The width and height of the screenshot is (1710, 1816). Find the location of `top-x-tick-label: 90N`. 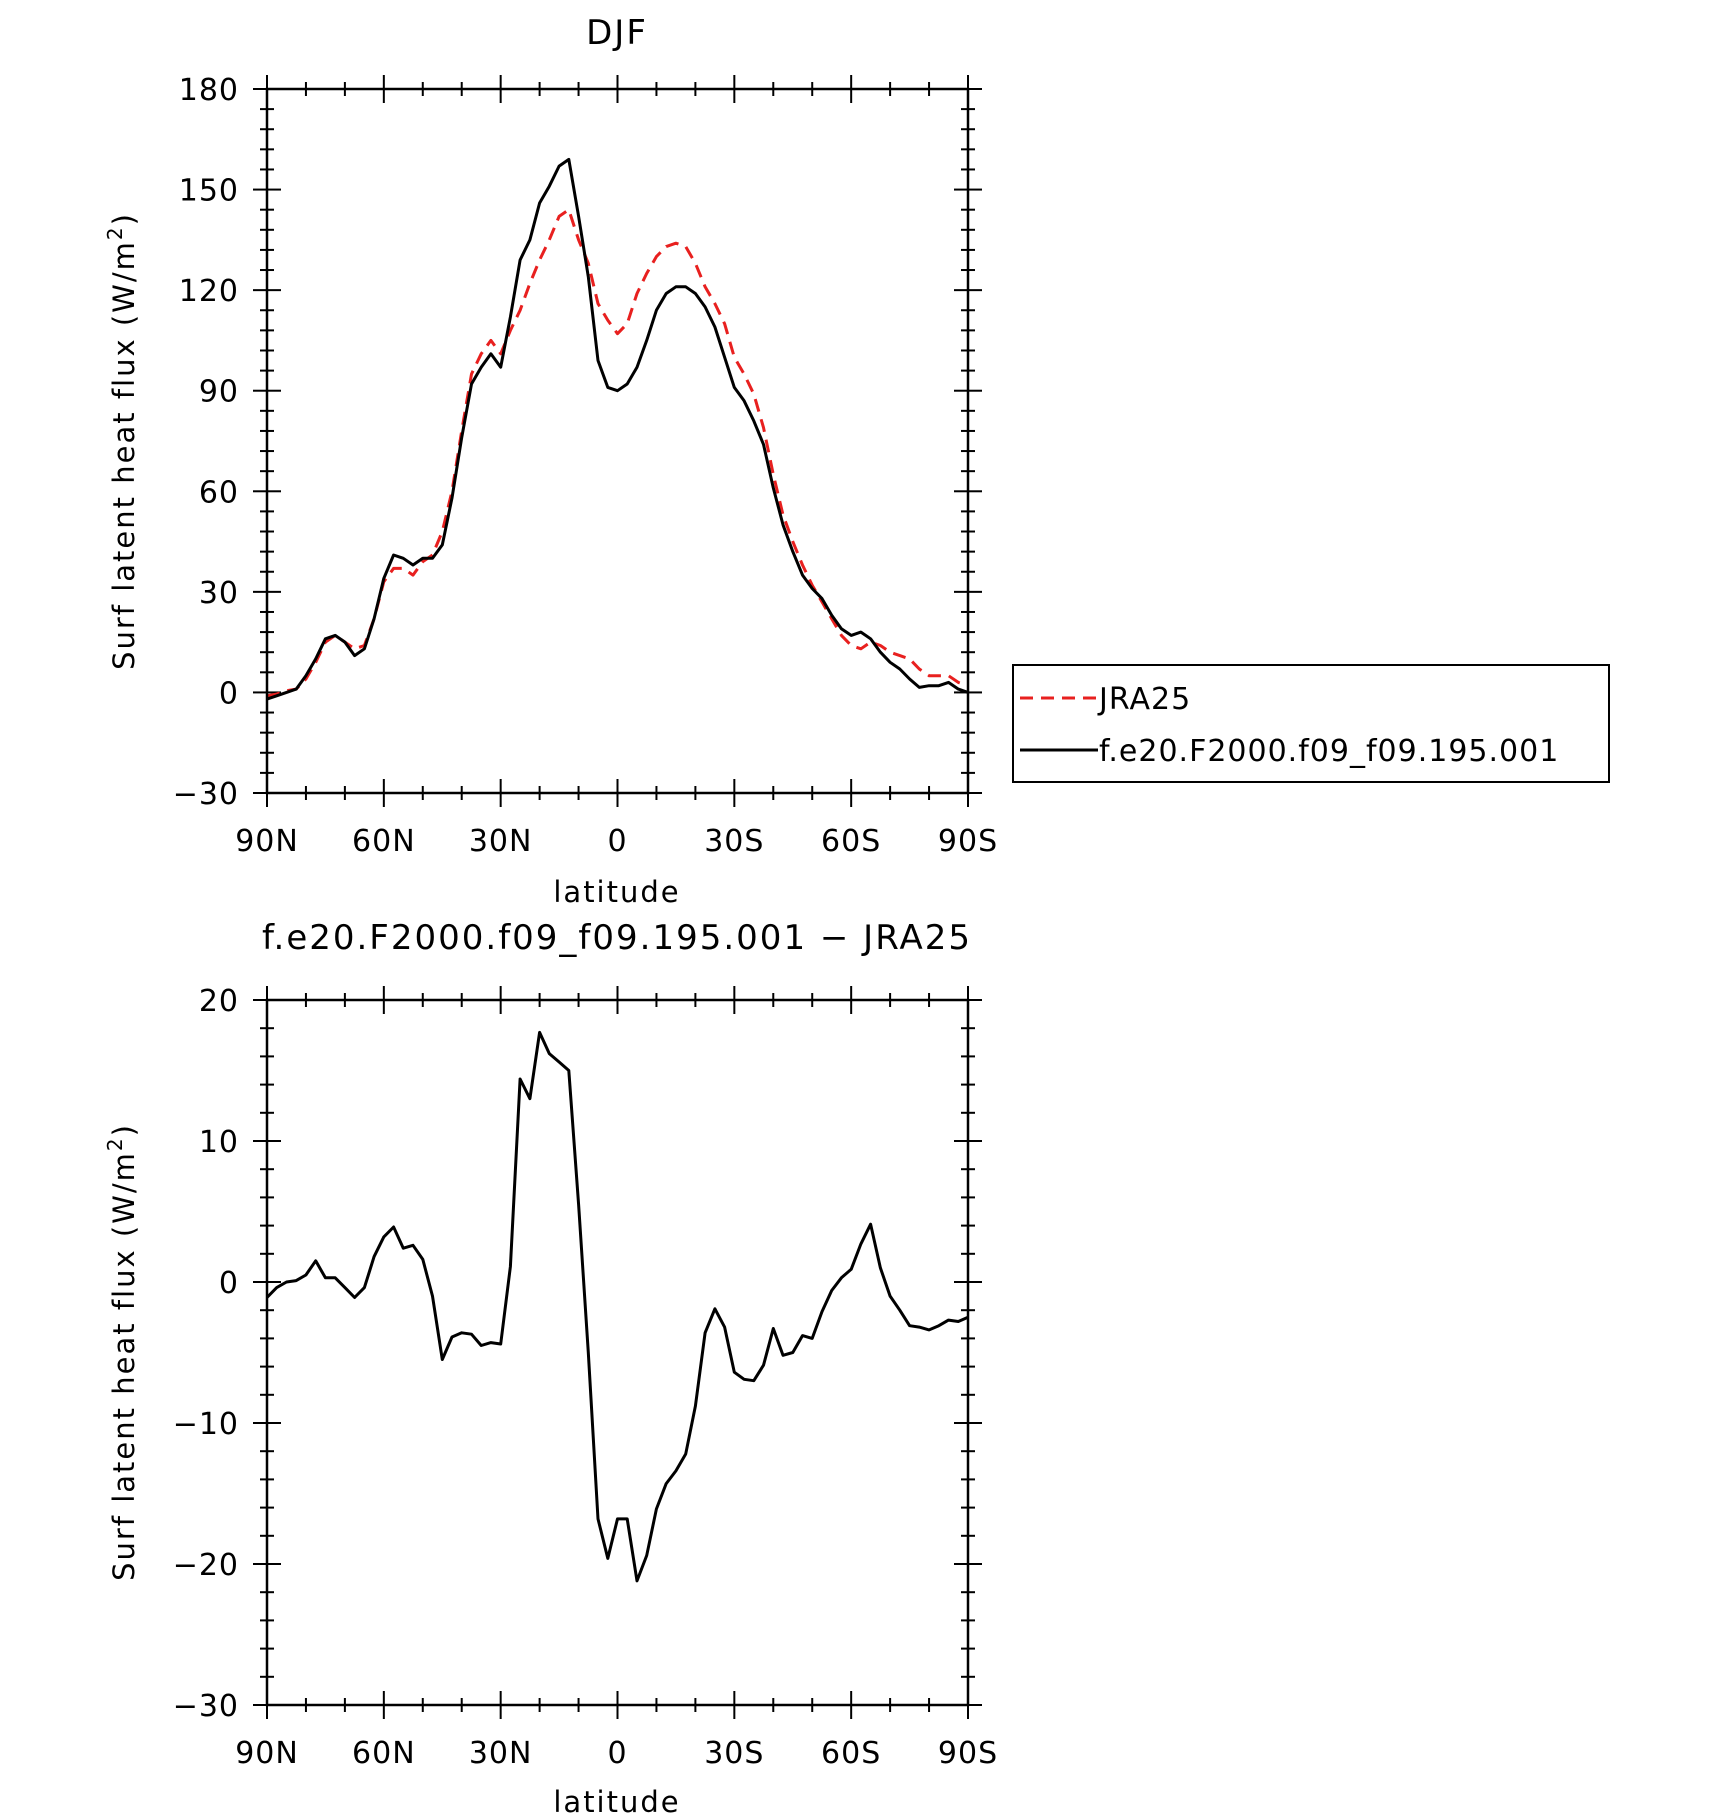

top-x-tick-label: 90N is located at coordinates (267, 841).